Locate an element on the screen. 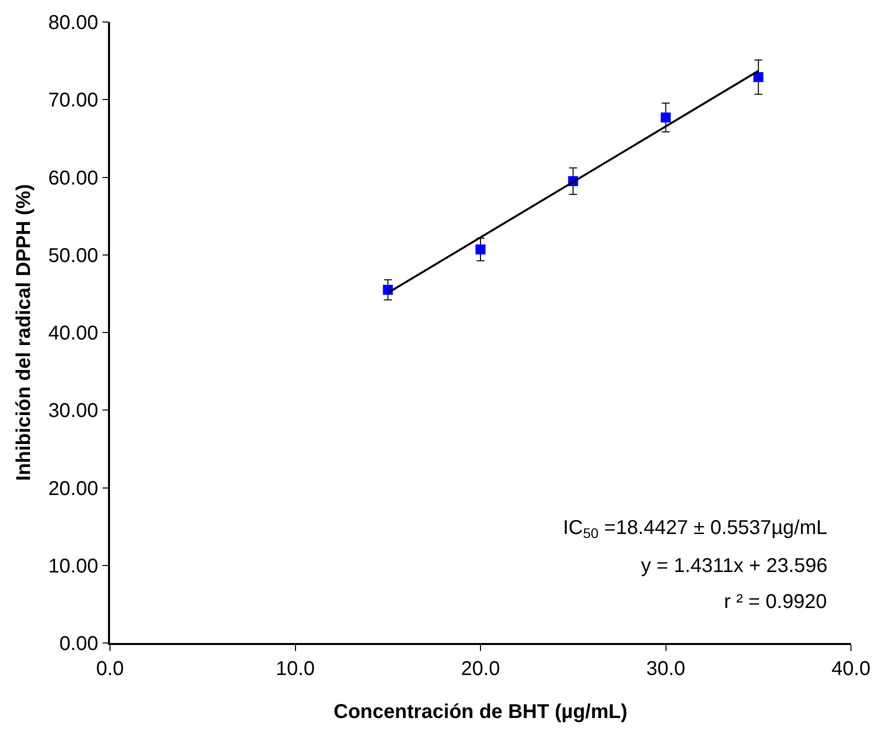 The image size is (882, 738). y-axis-title: Inhibición del radical DPPH (%) is located at coordinates (24, 332).